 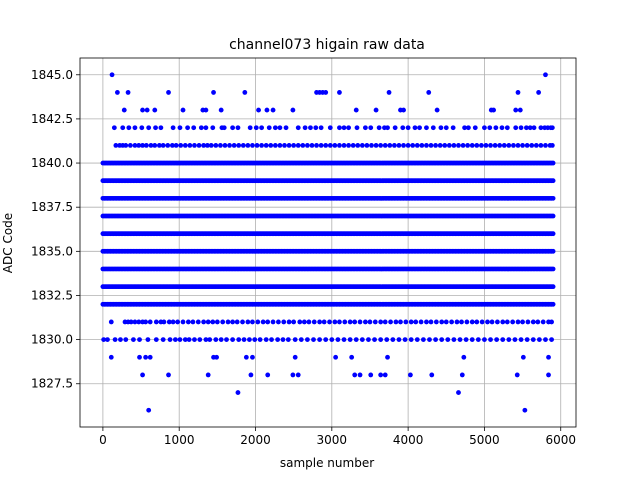 I want to click on x-tick-label: 2000, so click(x=255, y=440).